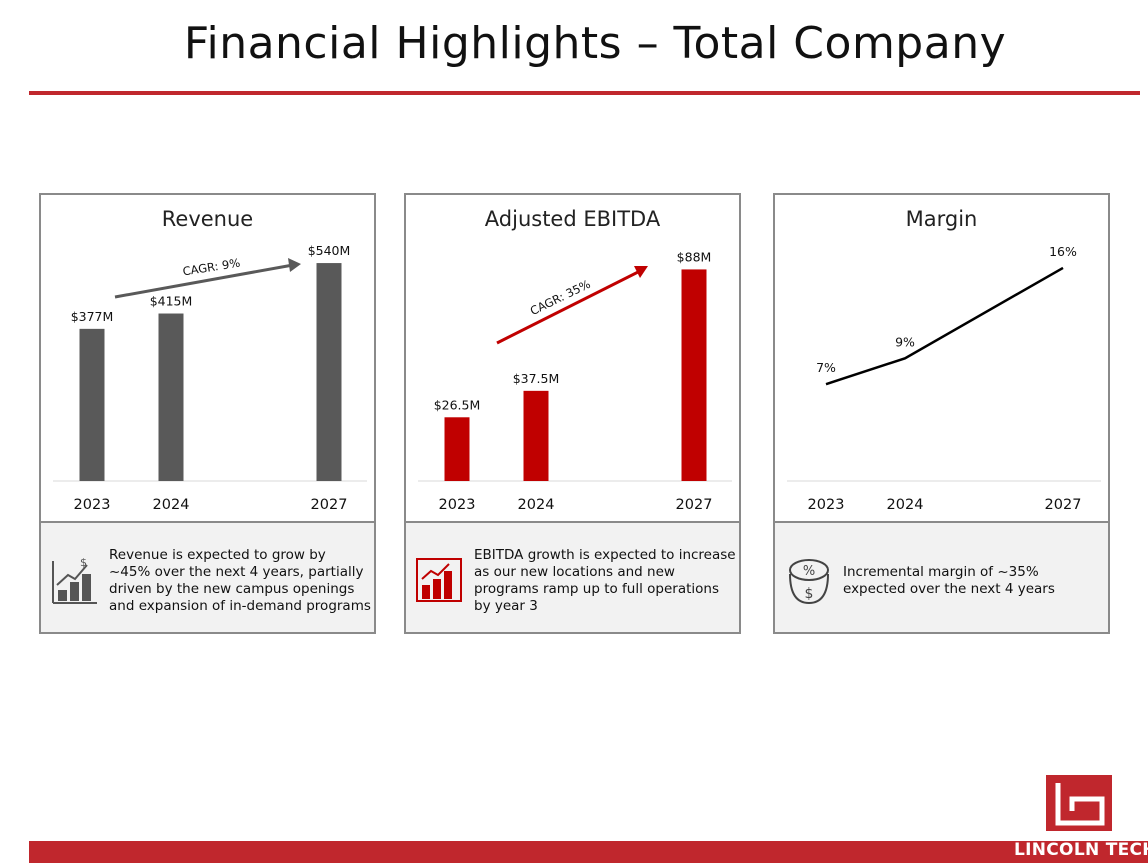 Image resolution: width=1148 pixels, height=863 pixels. What do you see at coordinates (92, 316) in the screenshot?
I see `data-label-2023: $377M` at bounding box center [92, 316].